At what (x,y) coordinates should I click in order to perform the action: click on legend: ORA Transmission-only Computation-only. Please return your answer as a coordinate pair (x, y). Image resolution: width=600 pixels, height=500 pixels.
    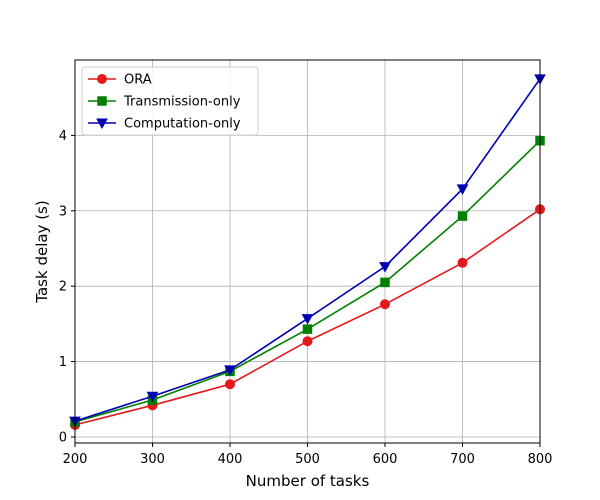
    Looking at the image, I should click on (170, 101).